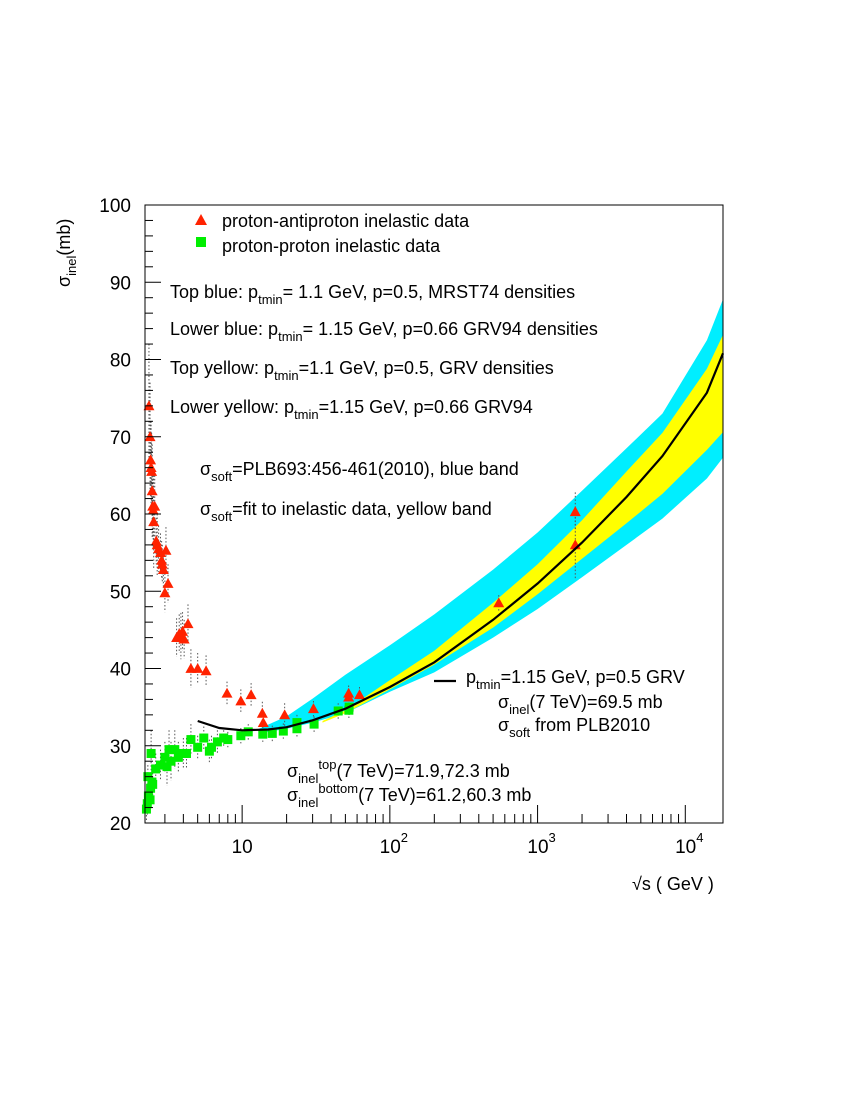 This screenshot has width=850, height=1100. What do you see at coordinates (120, 670) in the screenshot?
I see `y-tick-label: 40` at bounding box center [120, 670].